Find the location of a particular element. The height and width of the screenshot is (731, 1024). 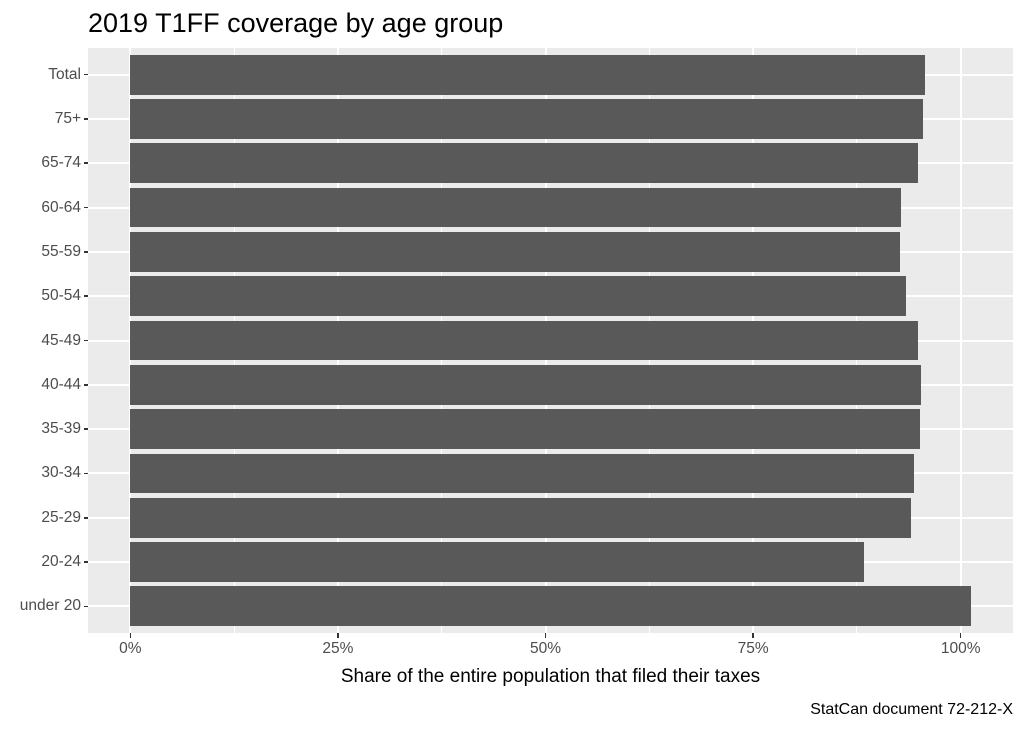

y-tick-label: under 20 is located at coordinates (50, 606).